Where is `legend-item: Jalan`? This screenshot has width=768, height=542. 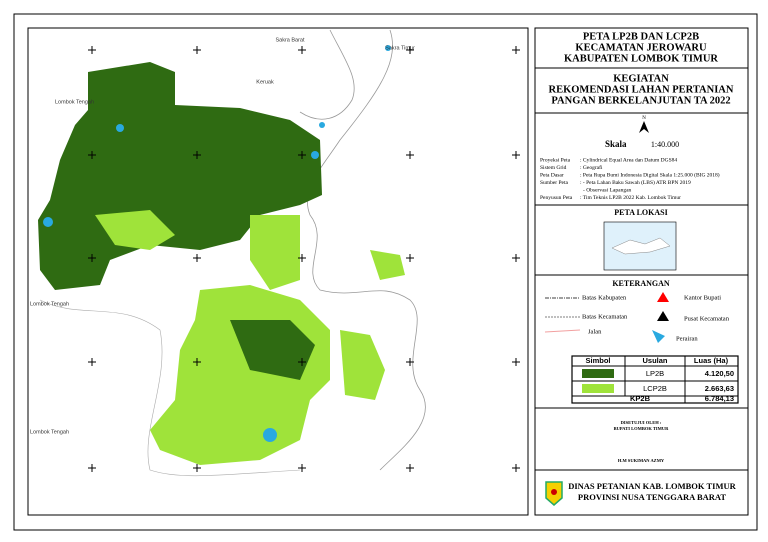
legend-item: Jalan is located at coordinates (595, 331).